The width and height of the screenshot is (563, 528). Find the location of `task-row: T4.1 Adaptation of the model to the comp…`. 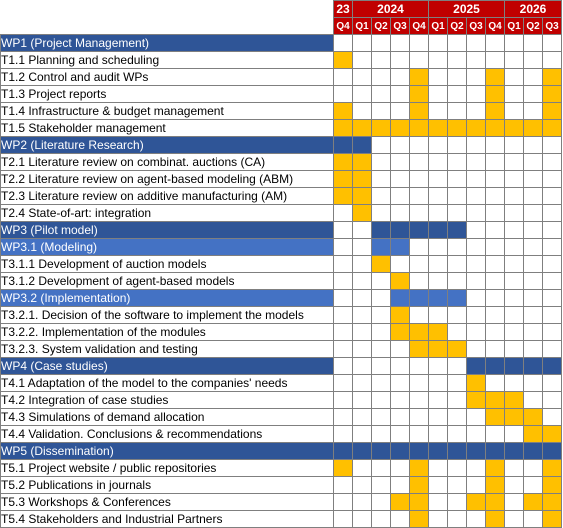

task-row: T4.1 Adaptation of the model to the comp… is located at coordinates (281, 383).